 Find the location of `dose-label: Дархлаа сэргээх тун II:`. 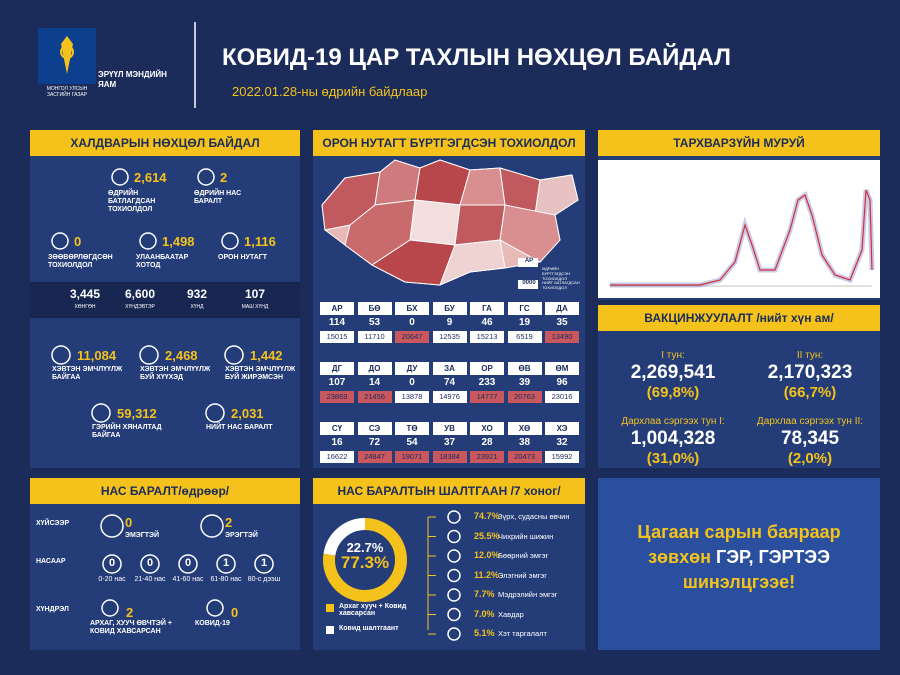

dose-label: Дархлаа сэргээх тун II: is located at coordinates (810, 421).